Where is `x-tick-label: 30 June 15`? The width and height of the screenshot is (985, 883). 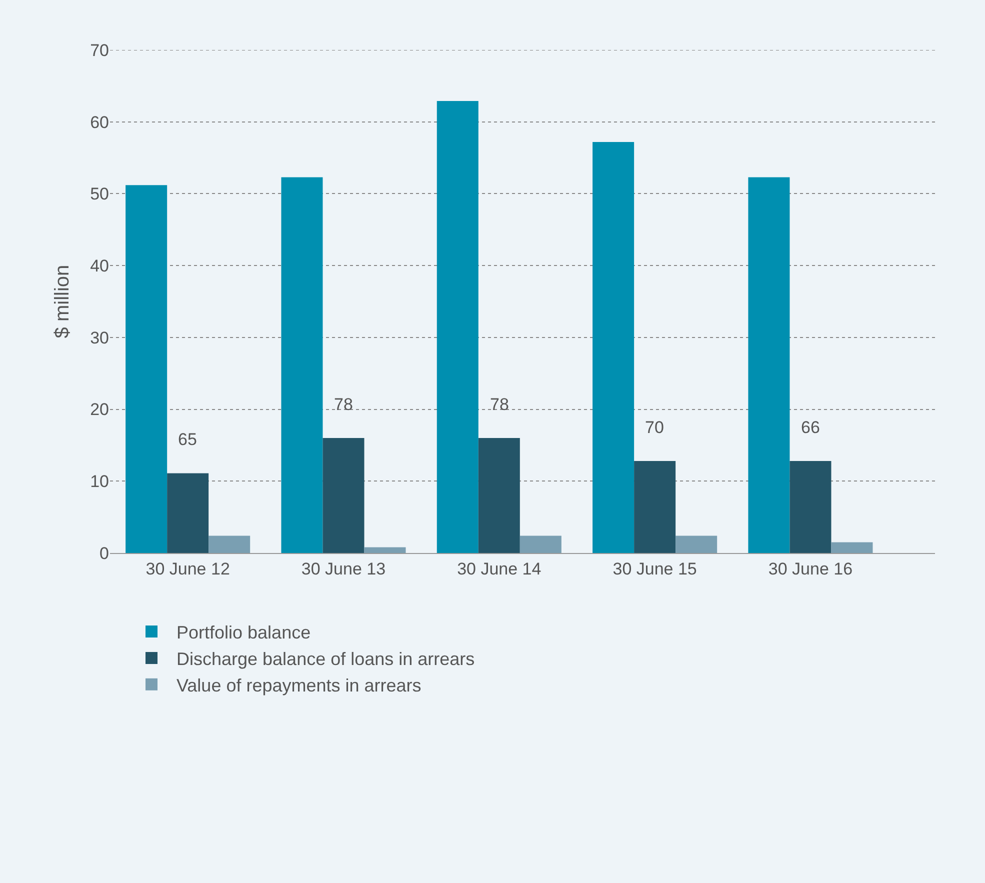
x-tick-label: 30 June 15 is located at coordinates (654, 568).